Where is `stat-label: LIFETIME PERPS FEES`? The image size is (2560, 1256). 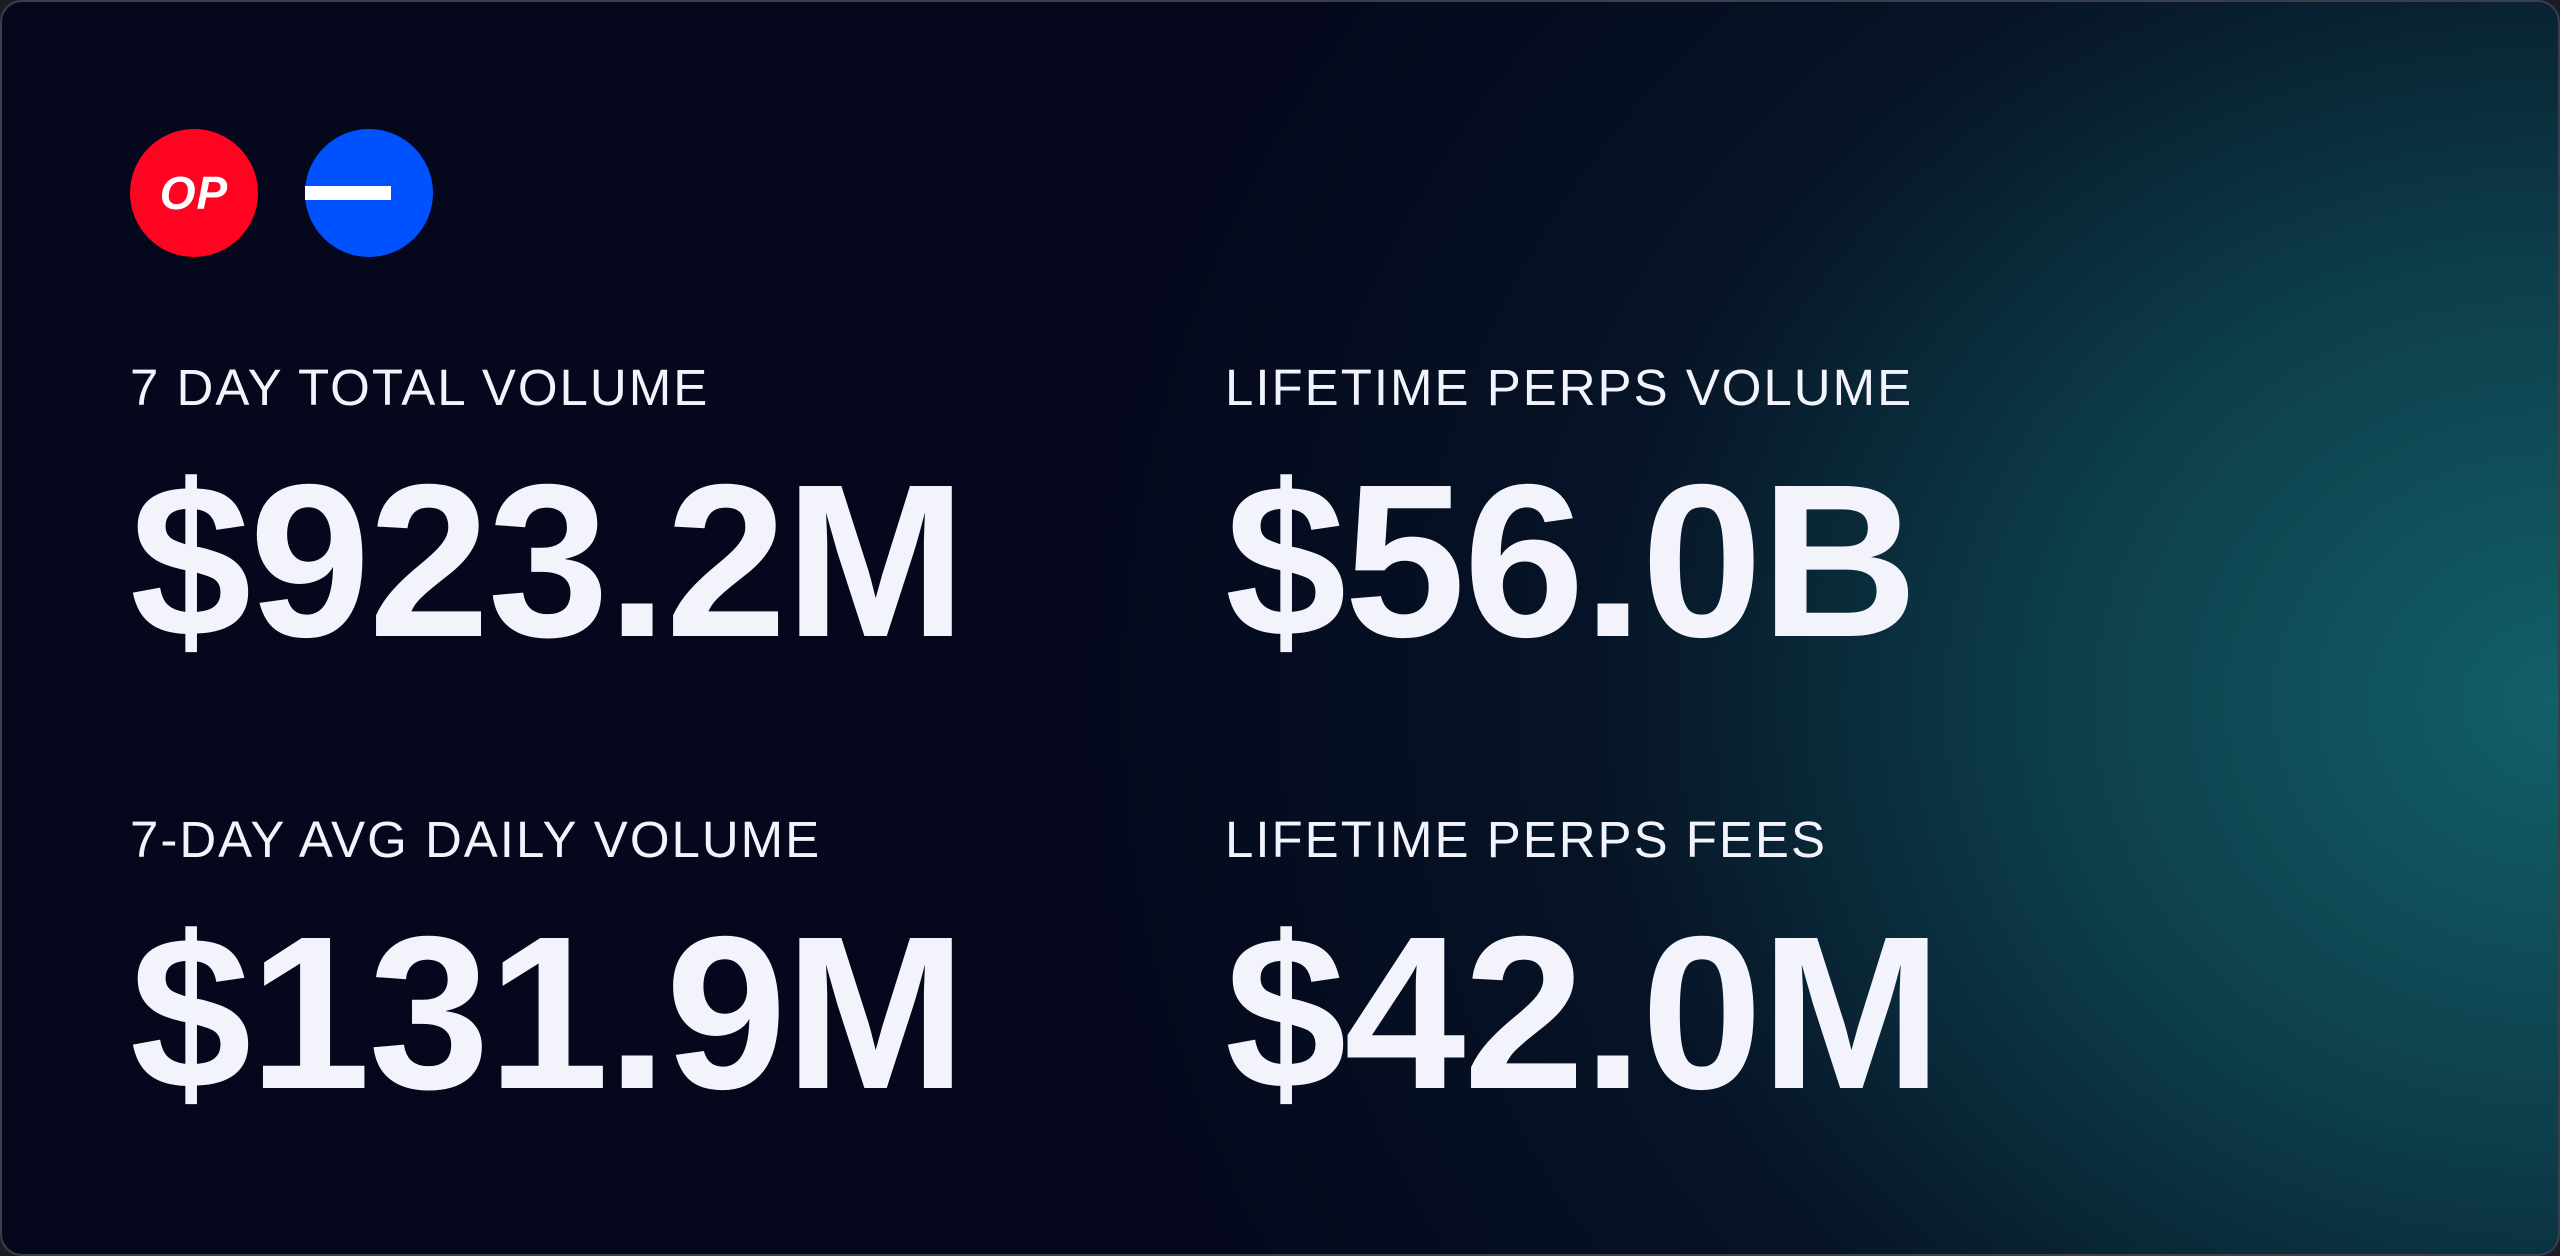
stat-label: LIFETIME PERPS FEES is located at coordinates (1526, 839).